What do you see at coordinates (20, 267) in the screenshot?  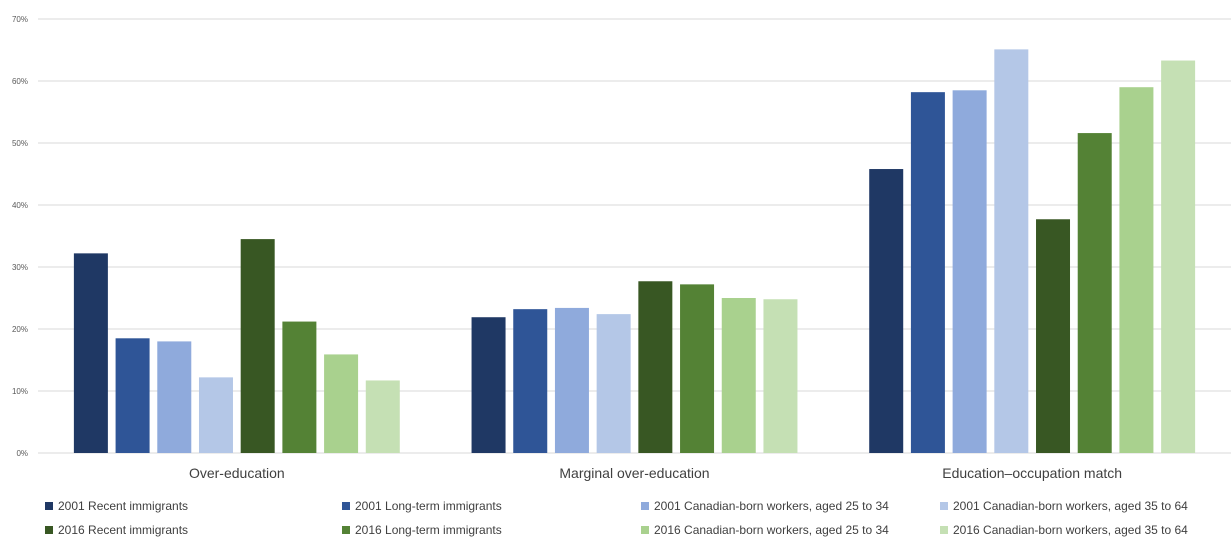 I see `y-tick-label: 30%` at bounding box center [20, 267].